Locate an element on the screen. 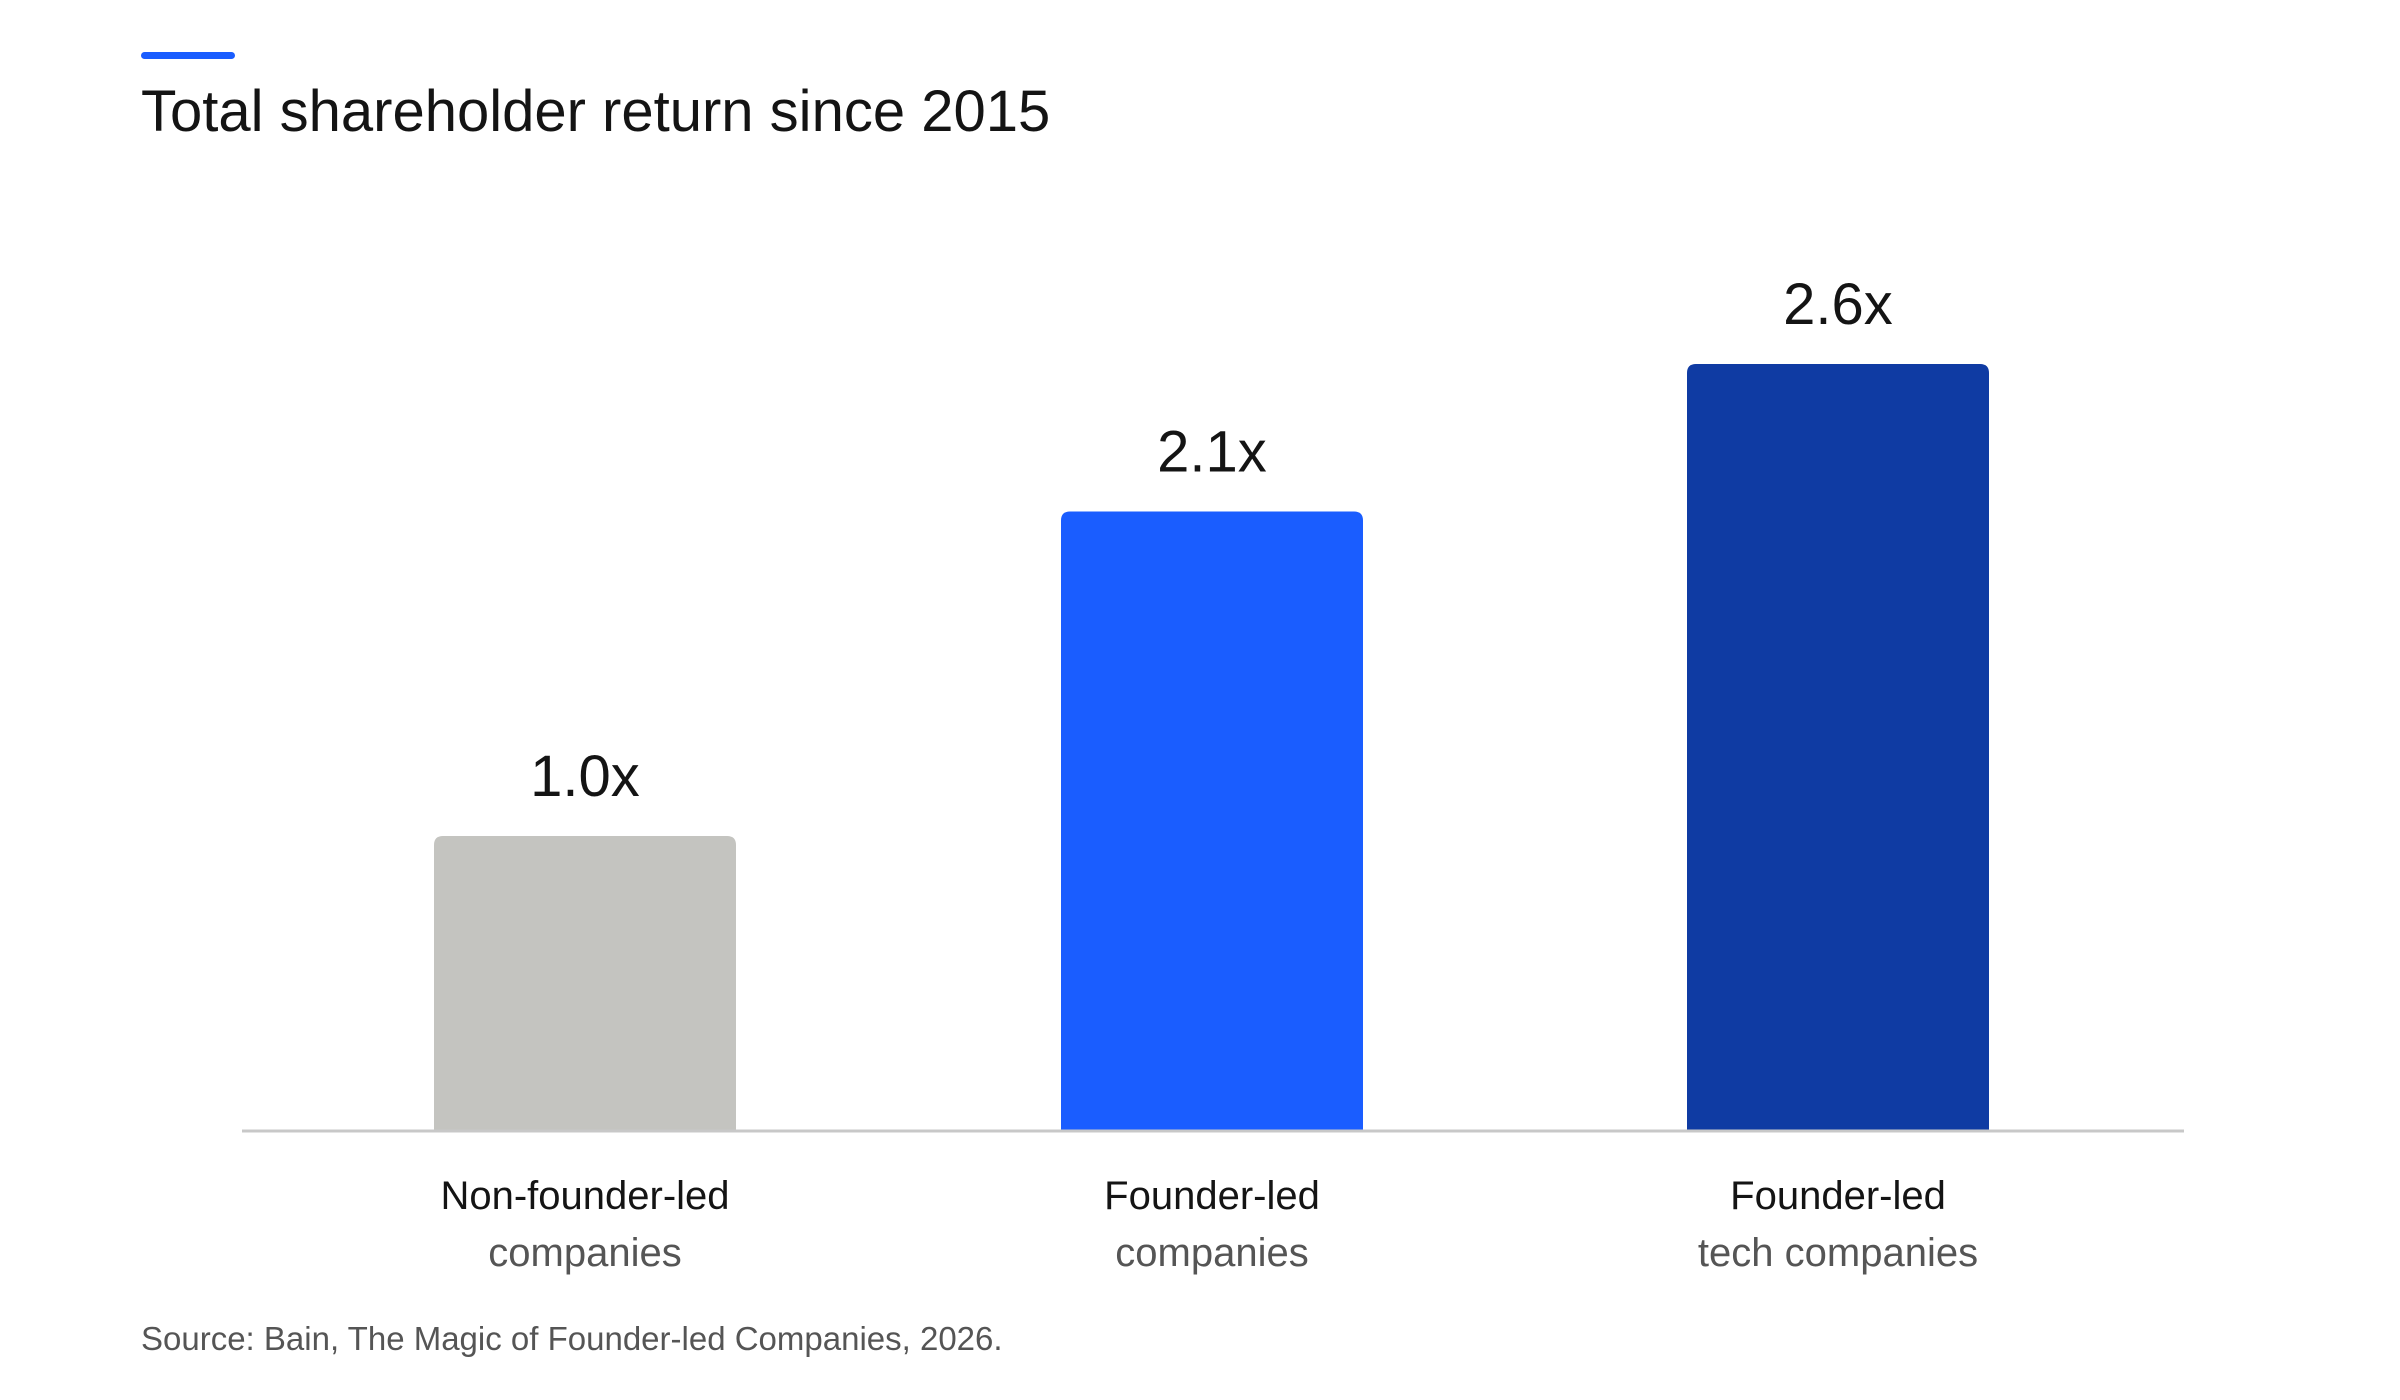  category-label-3-line-1: Founder-led is located at coordinates (1838, 1196).